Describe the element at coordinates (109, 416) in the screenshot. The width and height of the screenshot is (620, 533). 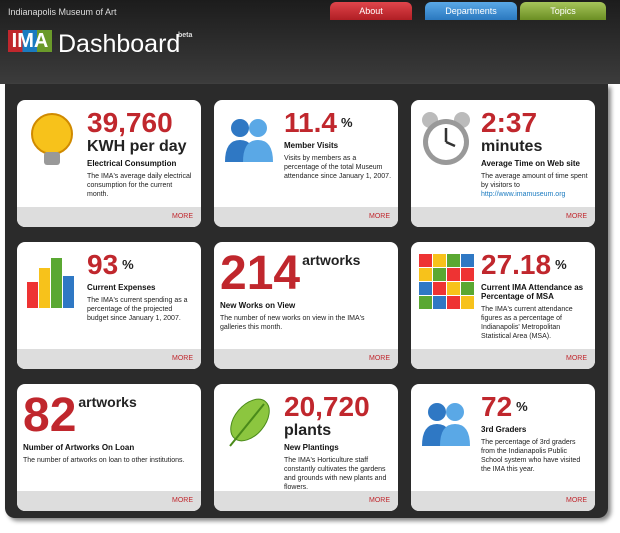
I see `metric-value: 82 artworks` at that location.